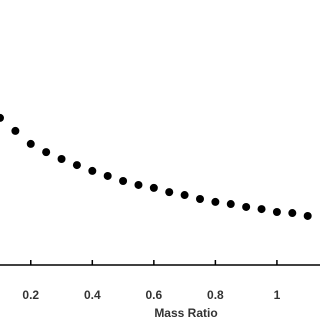 The height and width of the screenshot is (320, 320). Describe the element at coordinates (277, 295) in the screenshot. I see `x-tick-label: 1` at that location.